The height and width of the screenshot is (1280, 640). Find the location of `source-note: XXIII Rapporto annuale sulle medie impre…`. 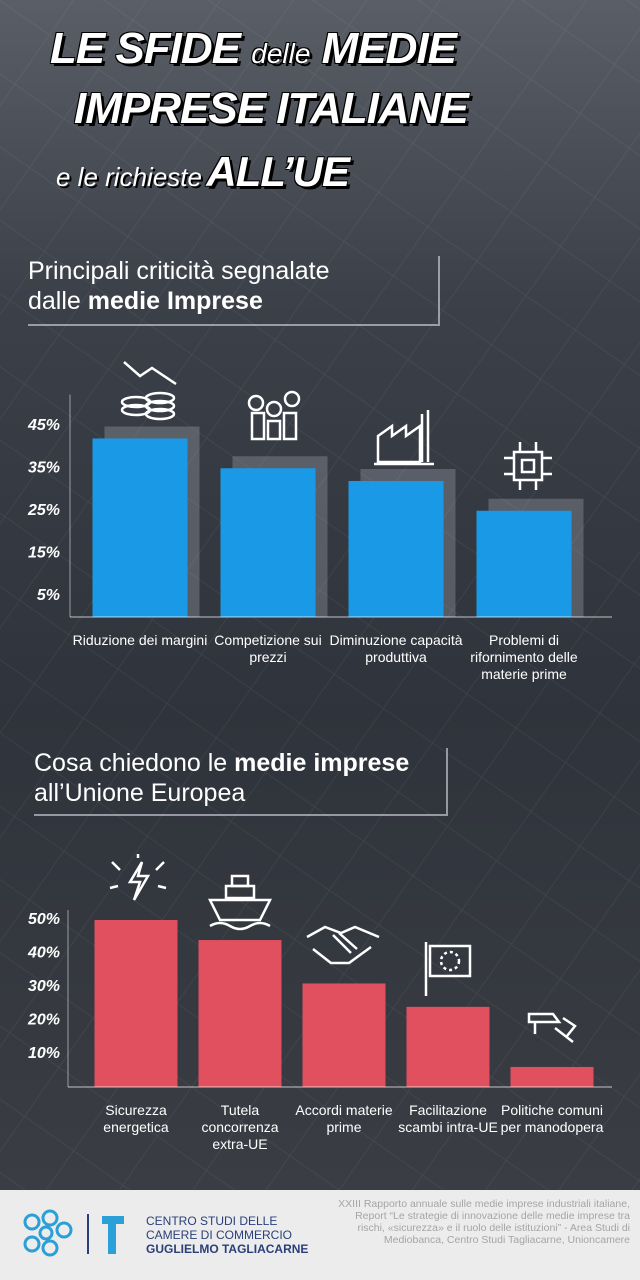

source-note: XXIII Rapporto annuale sulle medie impre… is located at coordinates (484, 1222).